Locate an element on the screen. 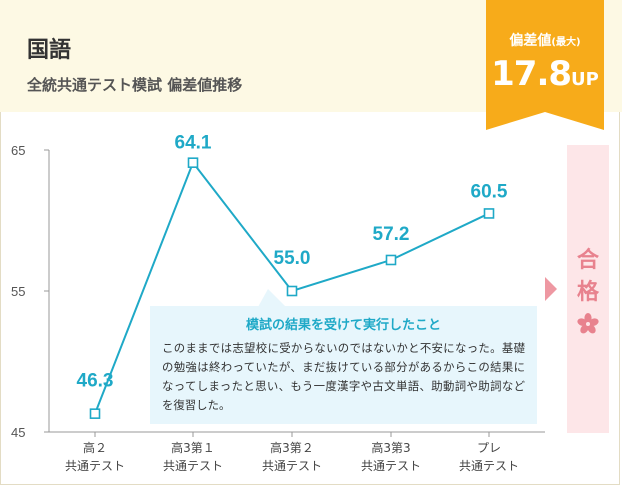 The width and height of the screenshot is (622, 487). subject-title: 国語 is located at coordinates (49, 50).